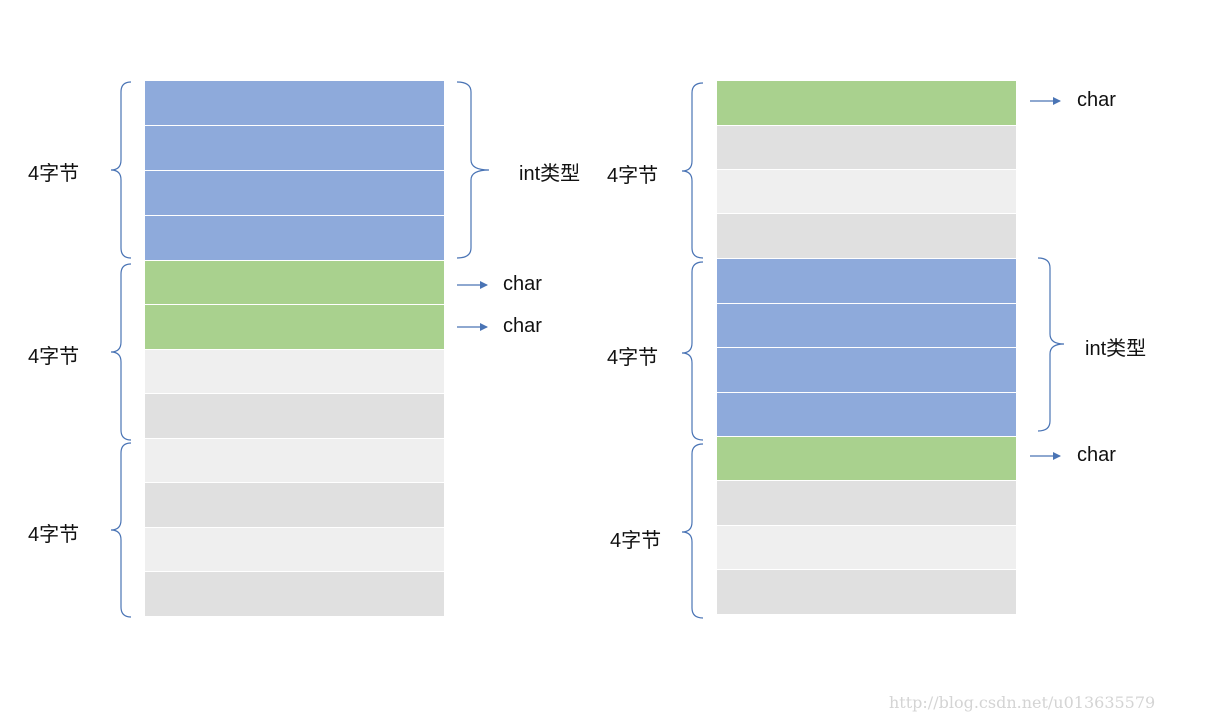  What do you see at coordinates (1096, 455) in the screenshot?
I see `right-char-label-2: char` at bounding box center [1096, 455].